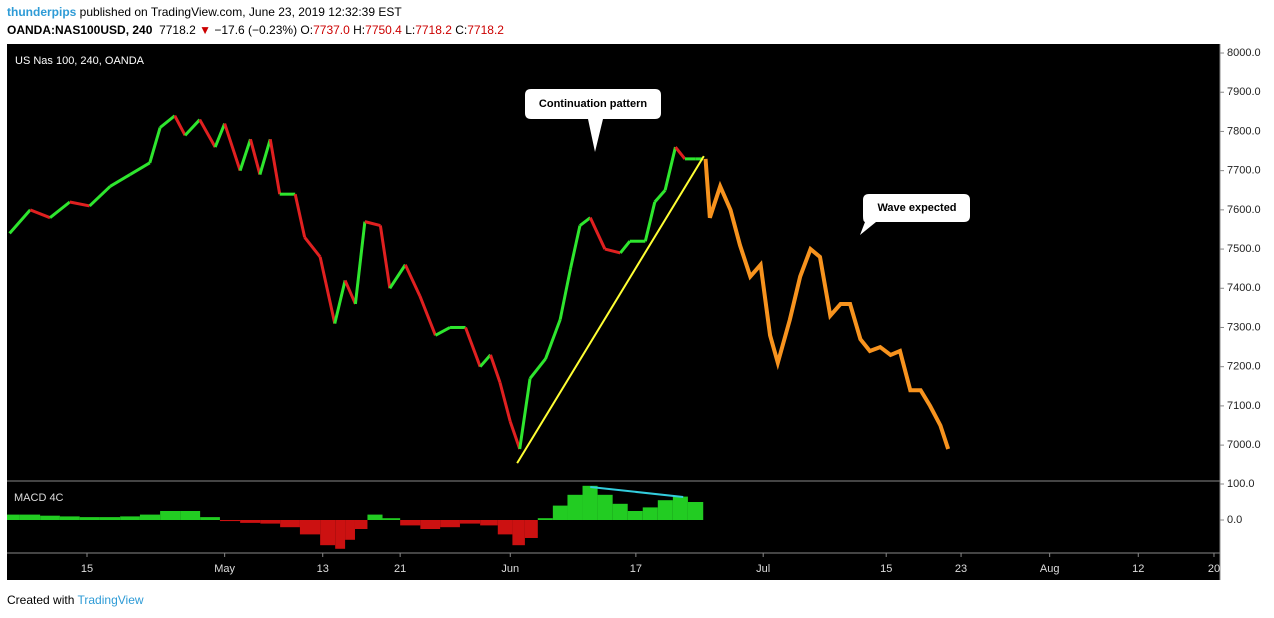 The height and width of the screenshot is (618, 1274). I want to click on y-tick-label: 7100.0, so click(1244, 406).